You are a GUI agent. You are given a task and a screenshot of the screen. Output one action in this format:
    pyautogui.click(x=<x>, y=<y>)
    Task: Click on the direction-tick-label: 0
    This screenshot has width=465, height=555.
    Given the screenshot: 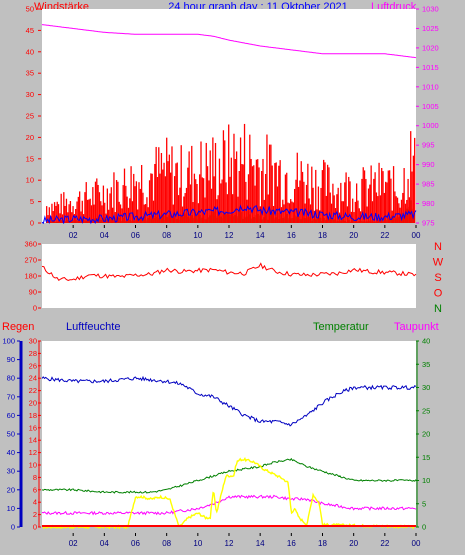 What is the action you would take?
    pyautogui.click(x=35, y=308)
    